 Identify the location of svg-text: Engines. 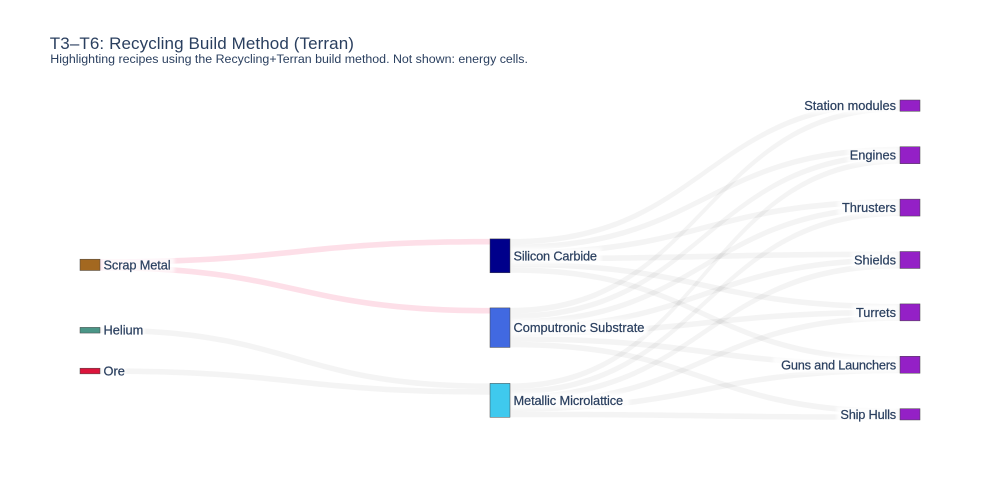
(873, 155).